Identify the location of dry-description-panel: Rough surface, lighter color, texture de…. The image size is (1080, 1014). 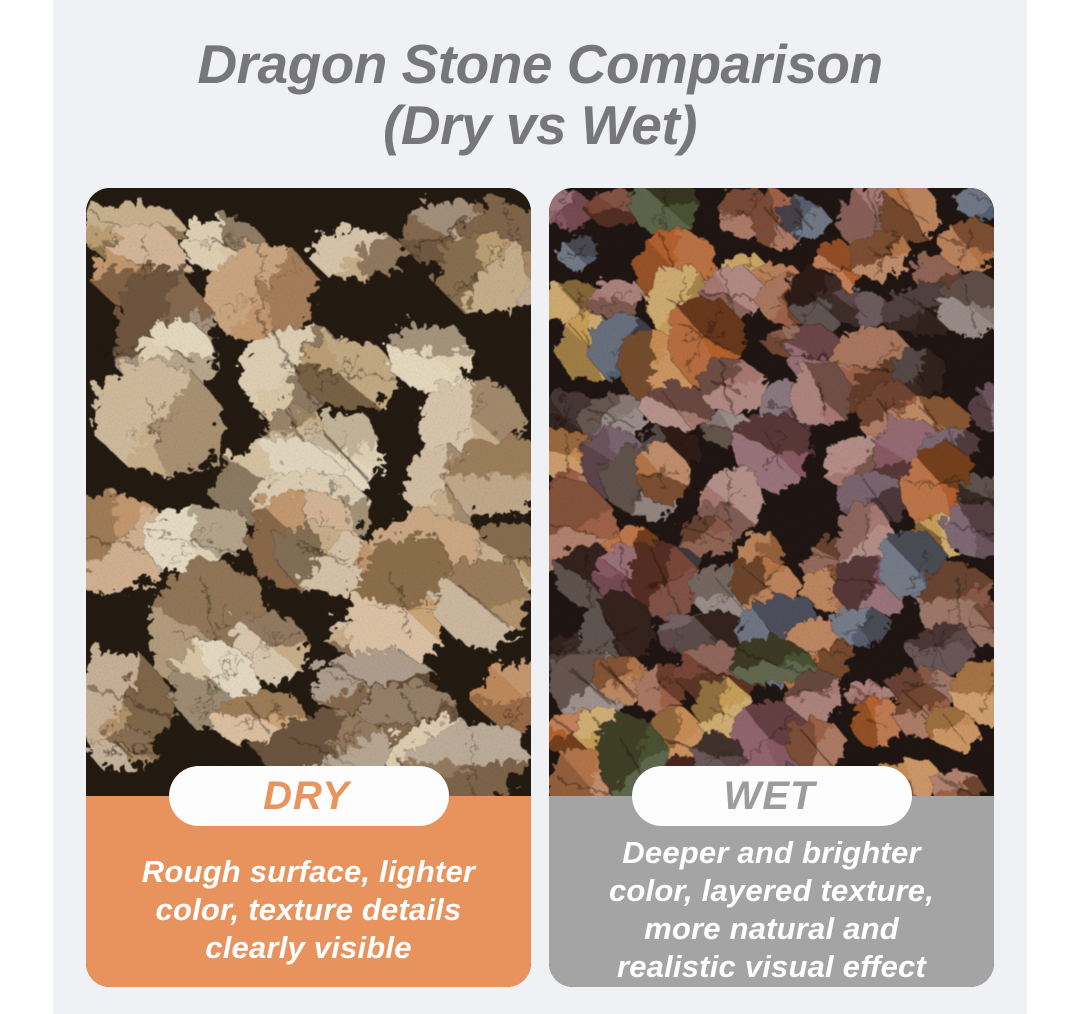
(308, 891).